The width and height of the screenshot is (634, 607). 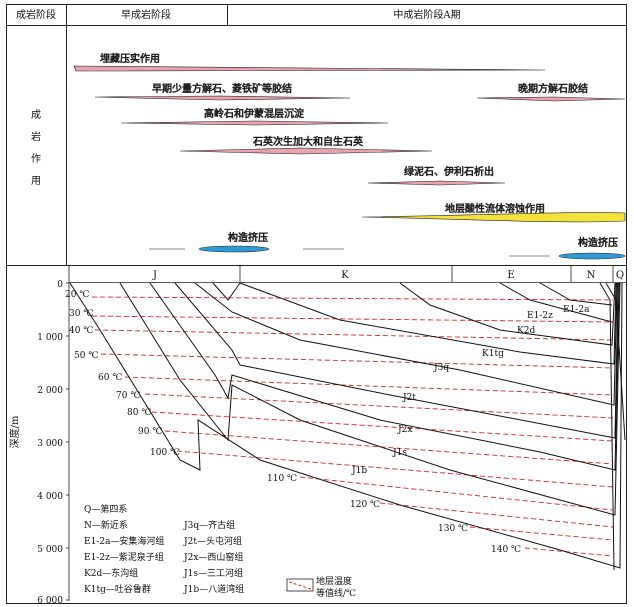 What do you see at coordinates (615, 361) in the screenshot?
I see `curve-N-right` at bounding box center [615, 361].